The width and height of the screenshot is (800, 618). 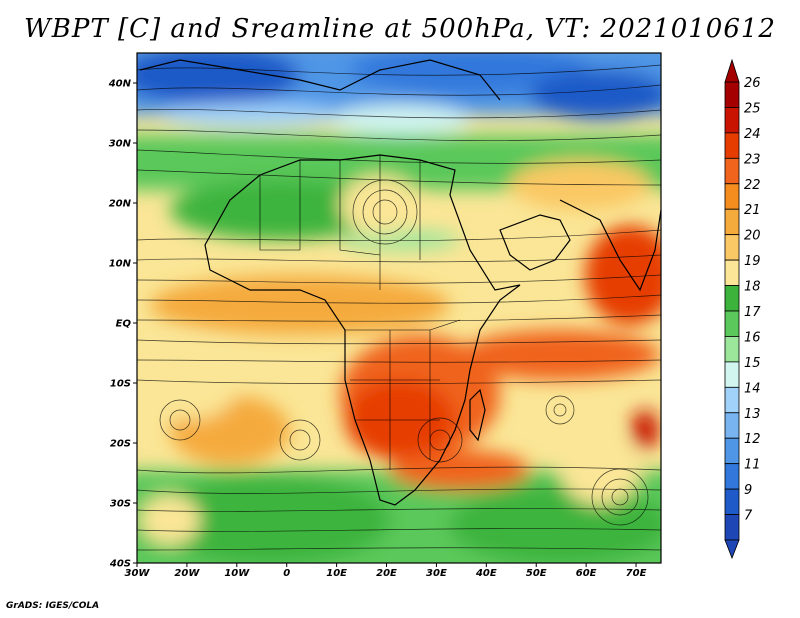 I want to click on colorbar: 26 25 24 23 22 21 20 19 18 17 16 15 14 13 12 11 9 7, so click(x=742, y=309).